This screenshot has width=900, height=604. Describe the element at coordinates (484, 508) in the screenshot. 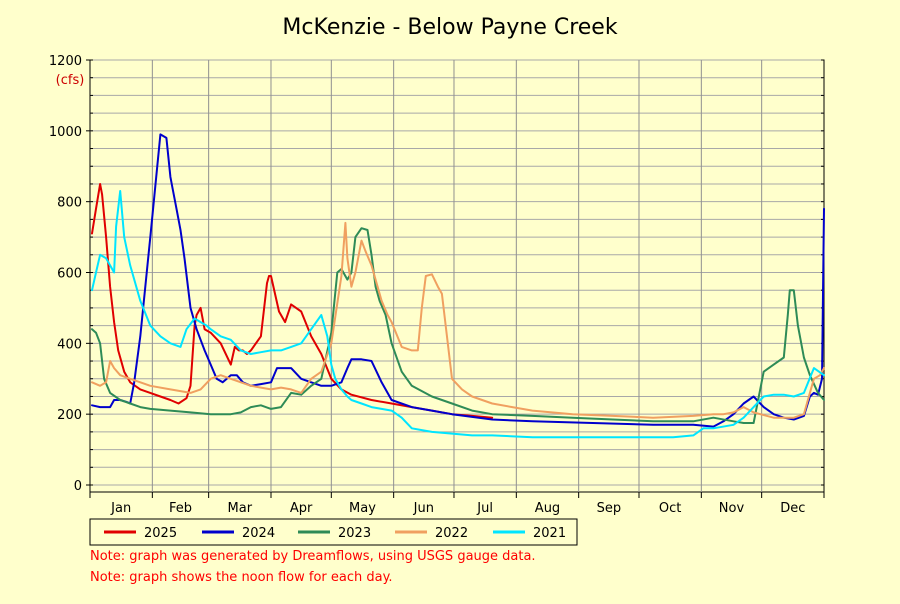

I see `x-tick-label: Jul` at that location.